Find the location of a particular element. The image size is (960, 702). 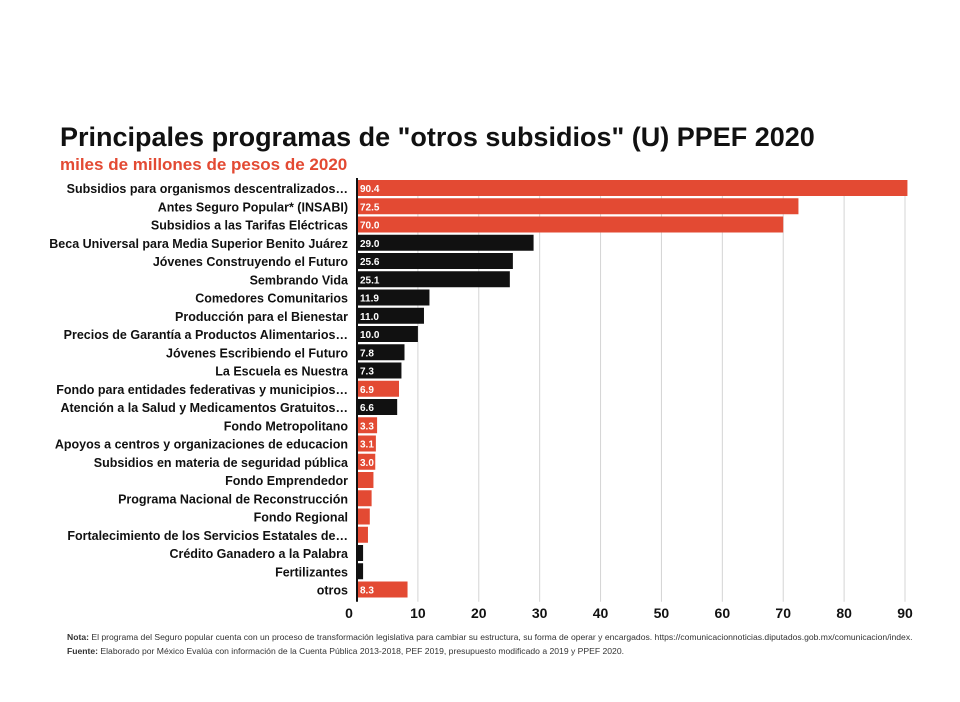

data-label: 25.1 is located at coordinates (370, 280).